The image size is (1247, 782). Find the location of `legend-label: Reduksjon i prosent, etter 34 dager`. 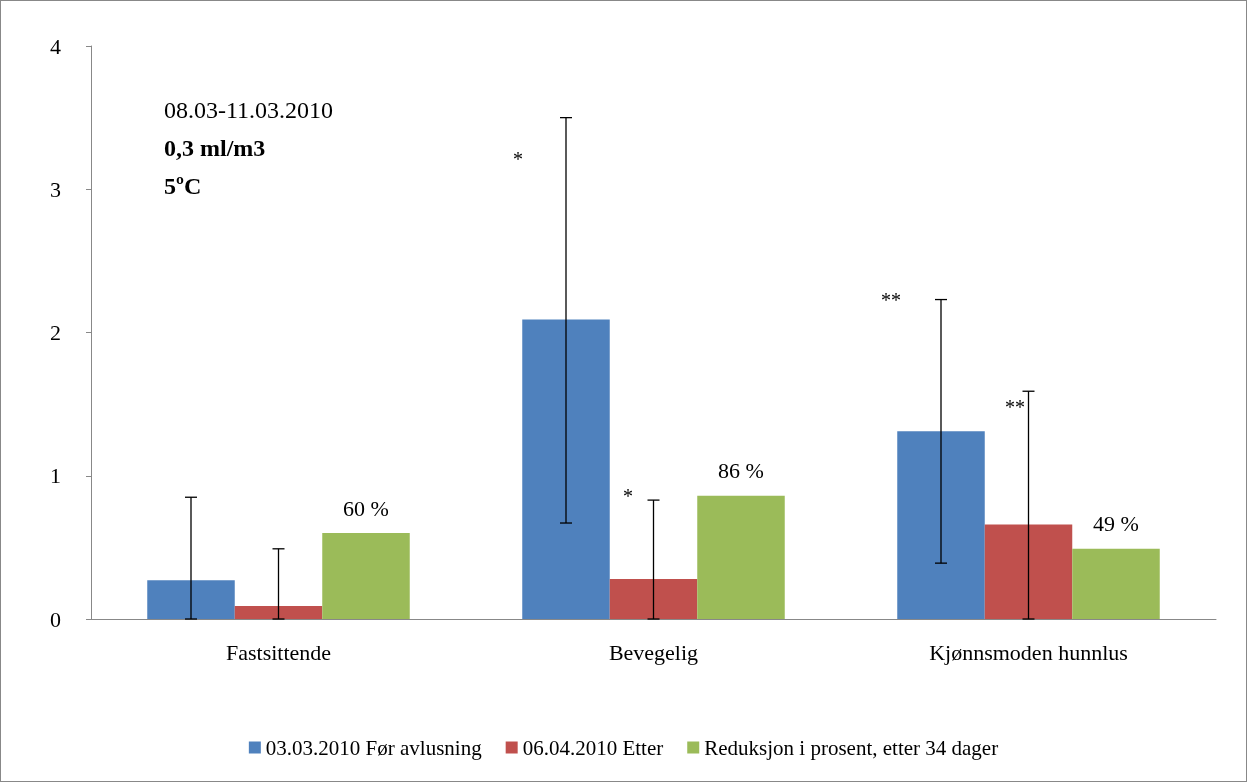

legend-label: Reduksjon i prosent, etter 34 dager is located at coordinates (851, 747).